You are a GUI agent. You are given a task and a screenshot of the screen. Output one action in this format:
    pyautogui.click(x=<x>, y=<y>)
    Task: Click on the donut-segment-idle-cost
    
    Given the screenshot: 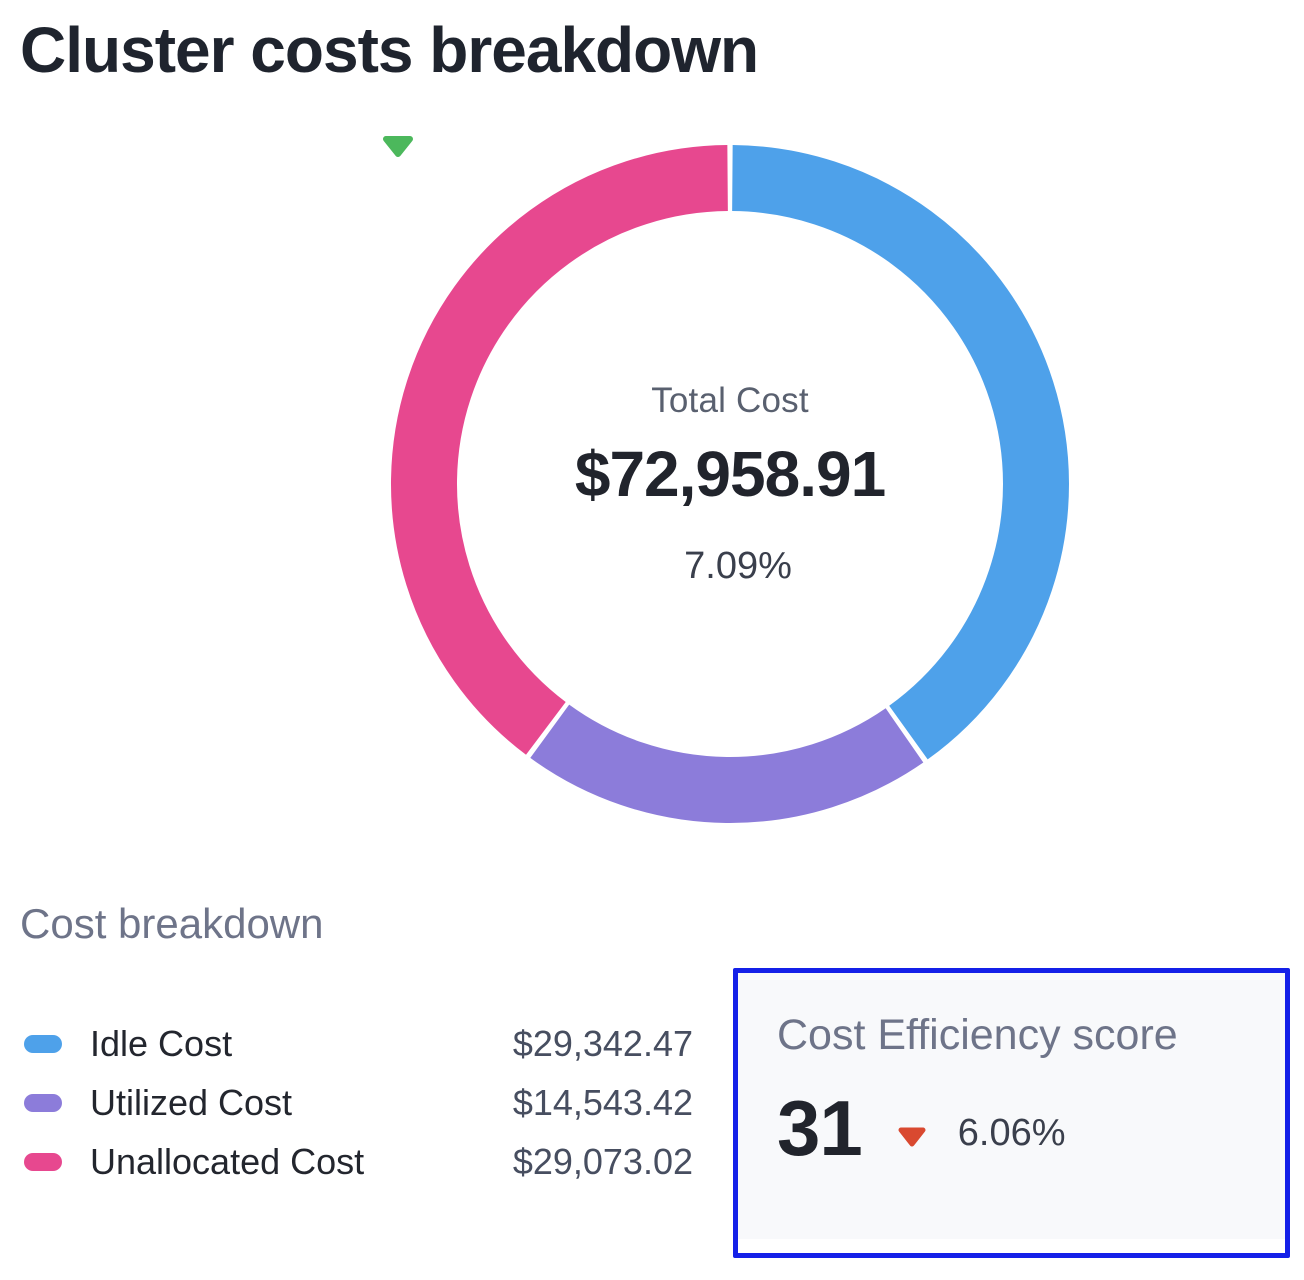 What is the action you would take?
    pyautogui.click(x=900, y=452)
    